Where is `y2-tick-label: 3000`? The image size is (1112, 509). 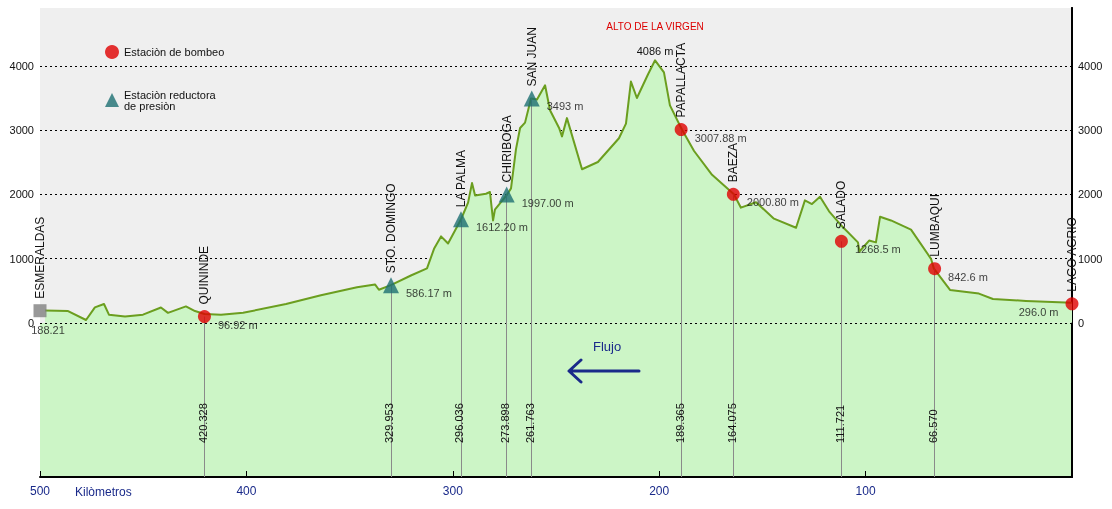
y2-tick-label: 3000 is located at coordinates (1090, 130).